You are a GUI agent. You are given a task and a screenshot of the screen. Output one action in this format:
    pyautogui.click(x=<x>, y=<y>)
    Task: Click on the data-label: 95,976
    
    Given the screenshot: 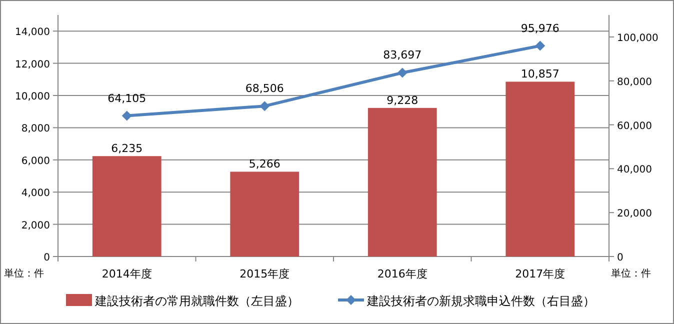 What is the action you would take?
    pyautogui.click(x=540, y=28)
    